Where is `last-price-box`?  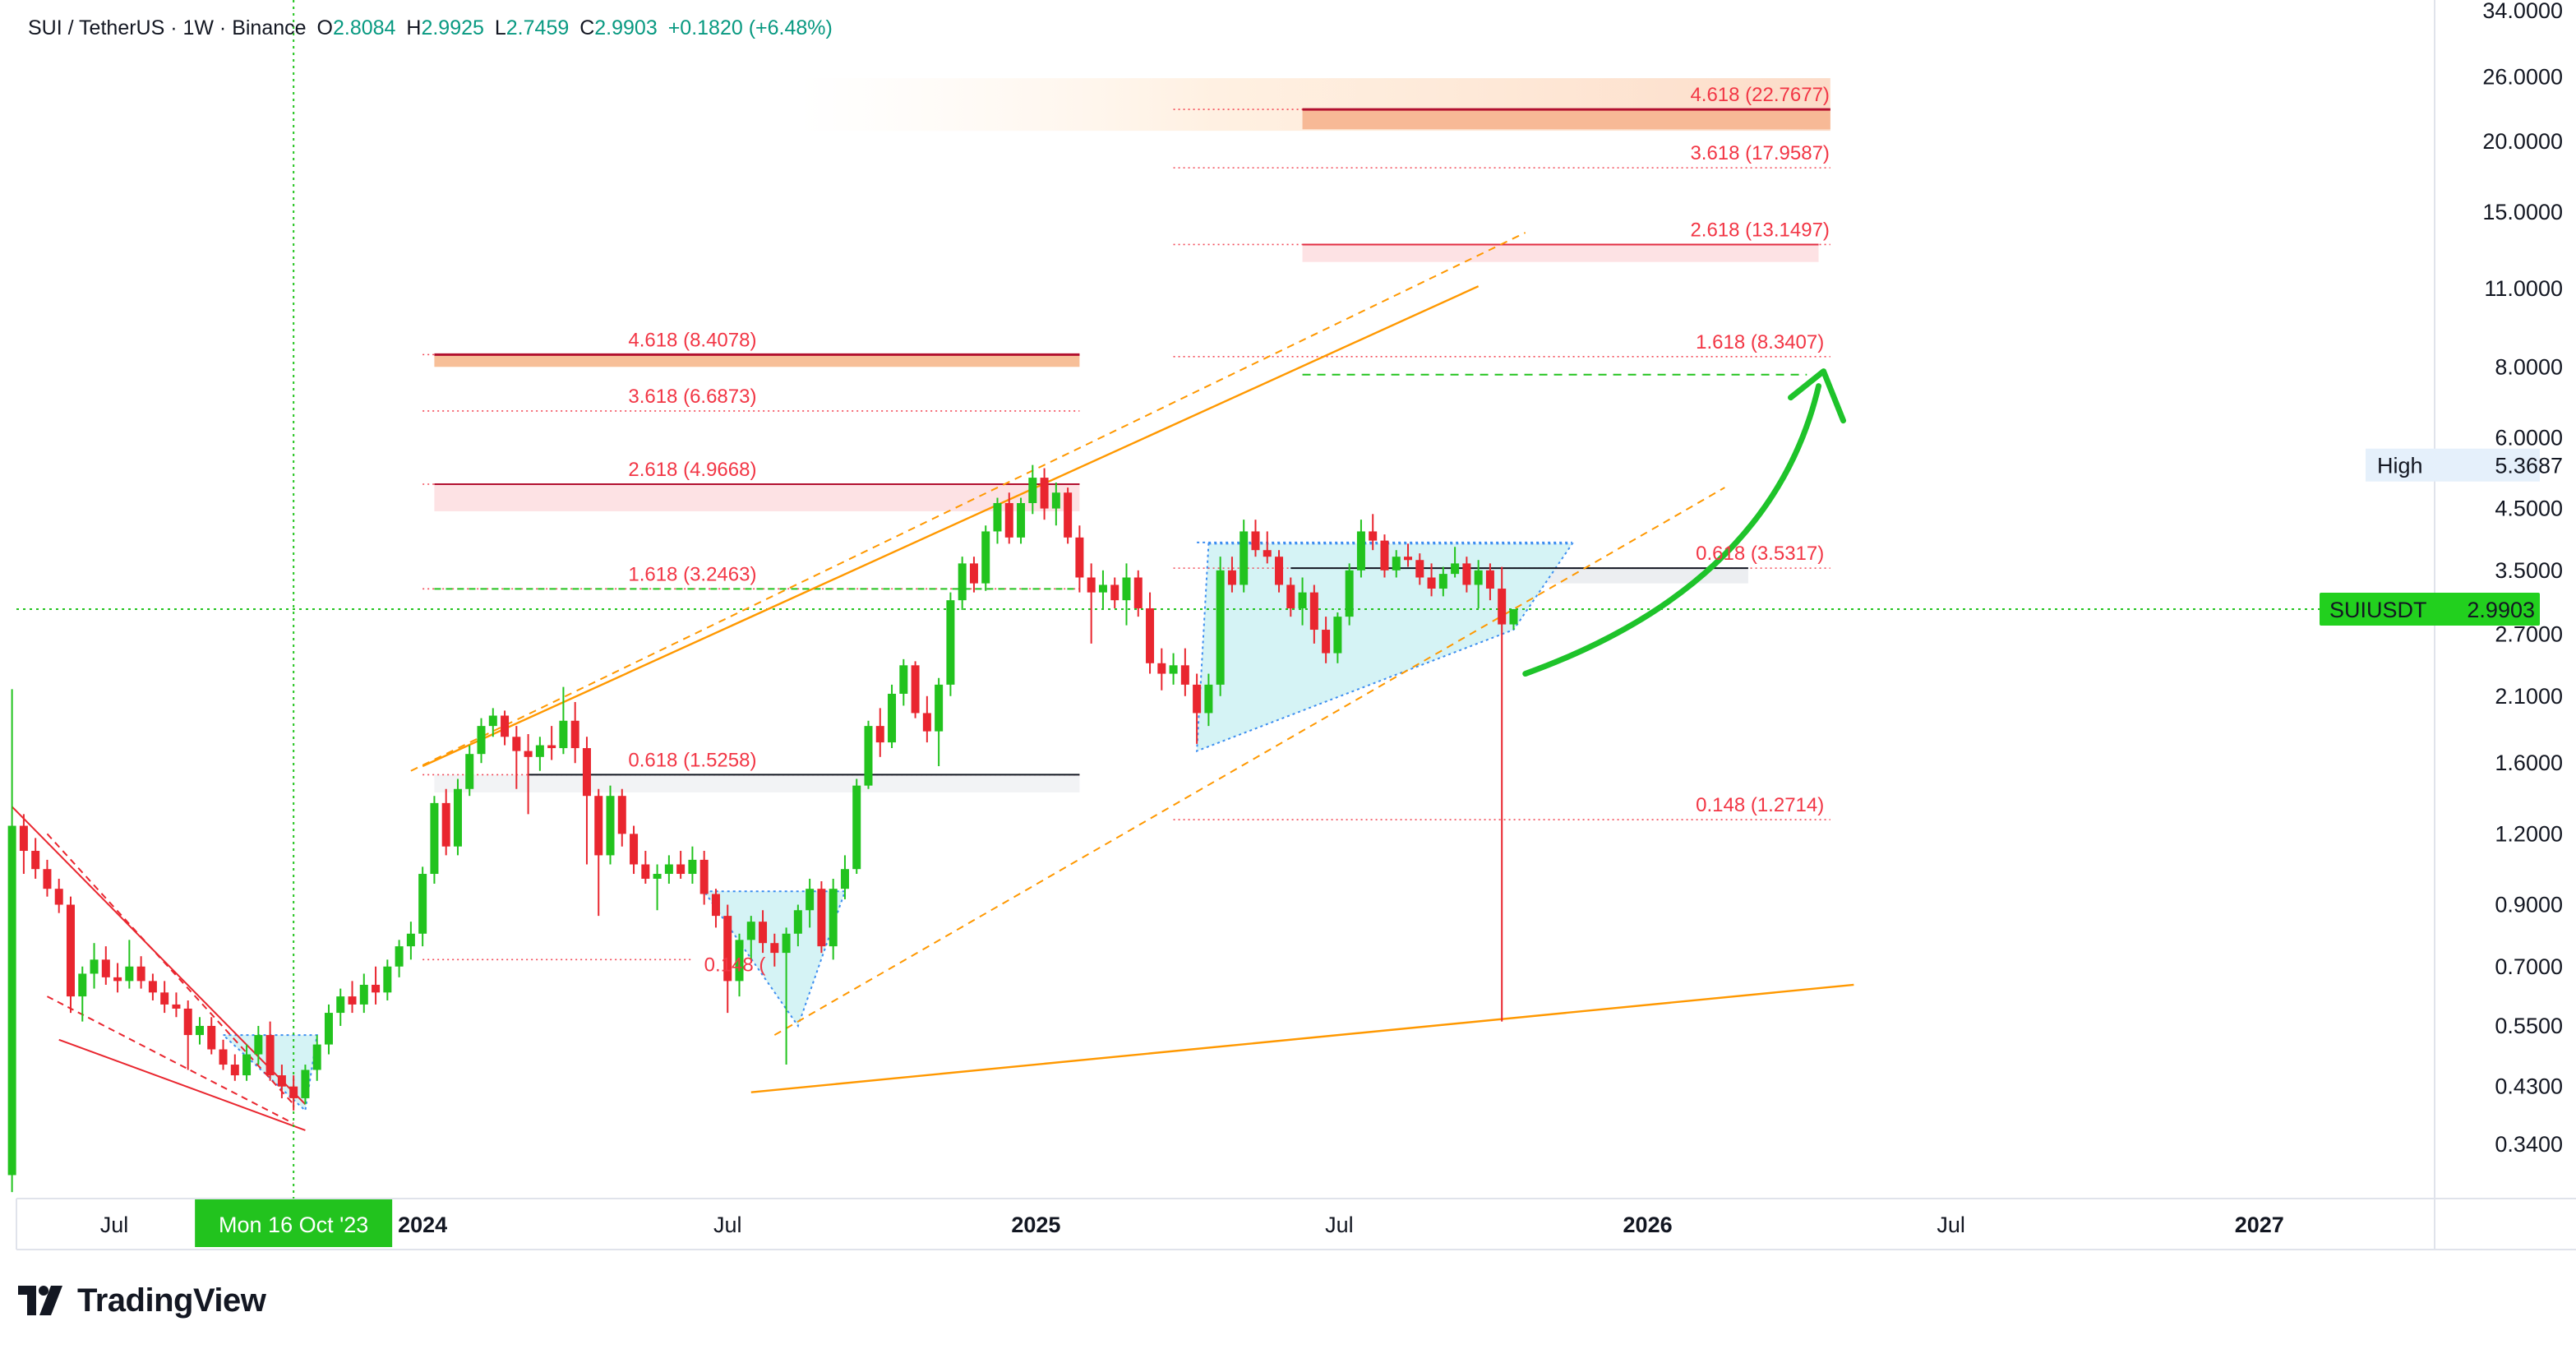
last-price-box is located at coordinates (2430, 609).